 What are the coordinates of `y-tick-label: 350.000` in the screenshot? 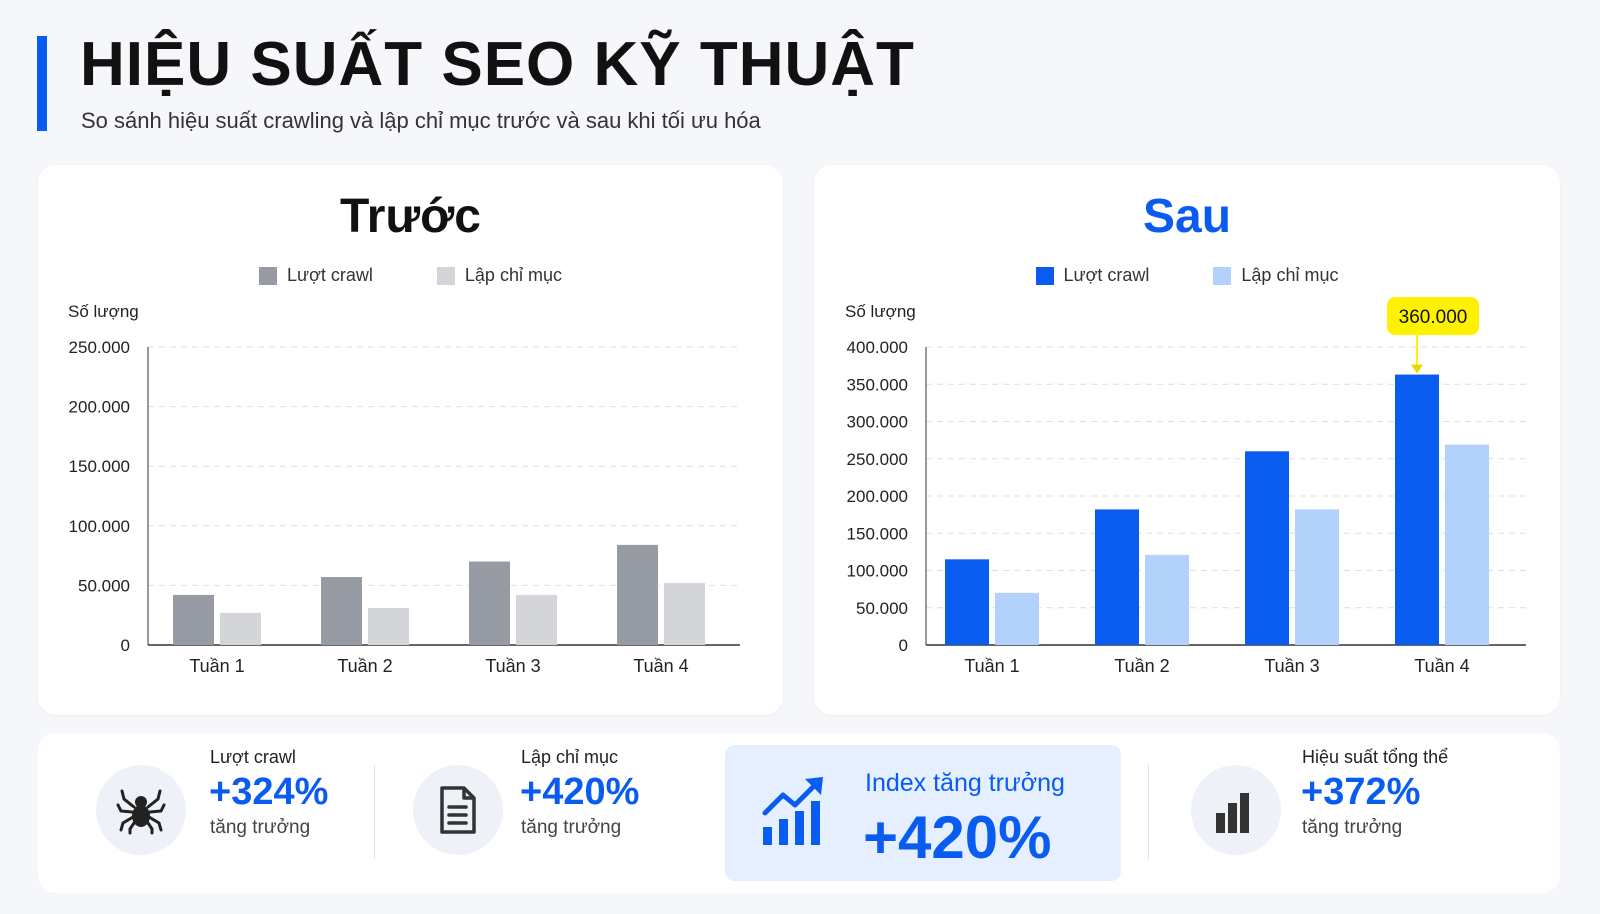 It's located at (877, 384).